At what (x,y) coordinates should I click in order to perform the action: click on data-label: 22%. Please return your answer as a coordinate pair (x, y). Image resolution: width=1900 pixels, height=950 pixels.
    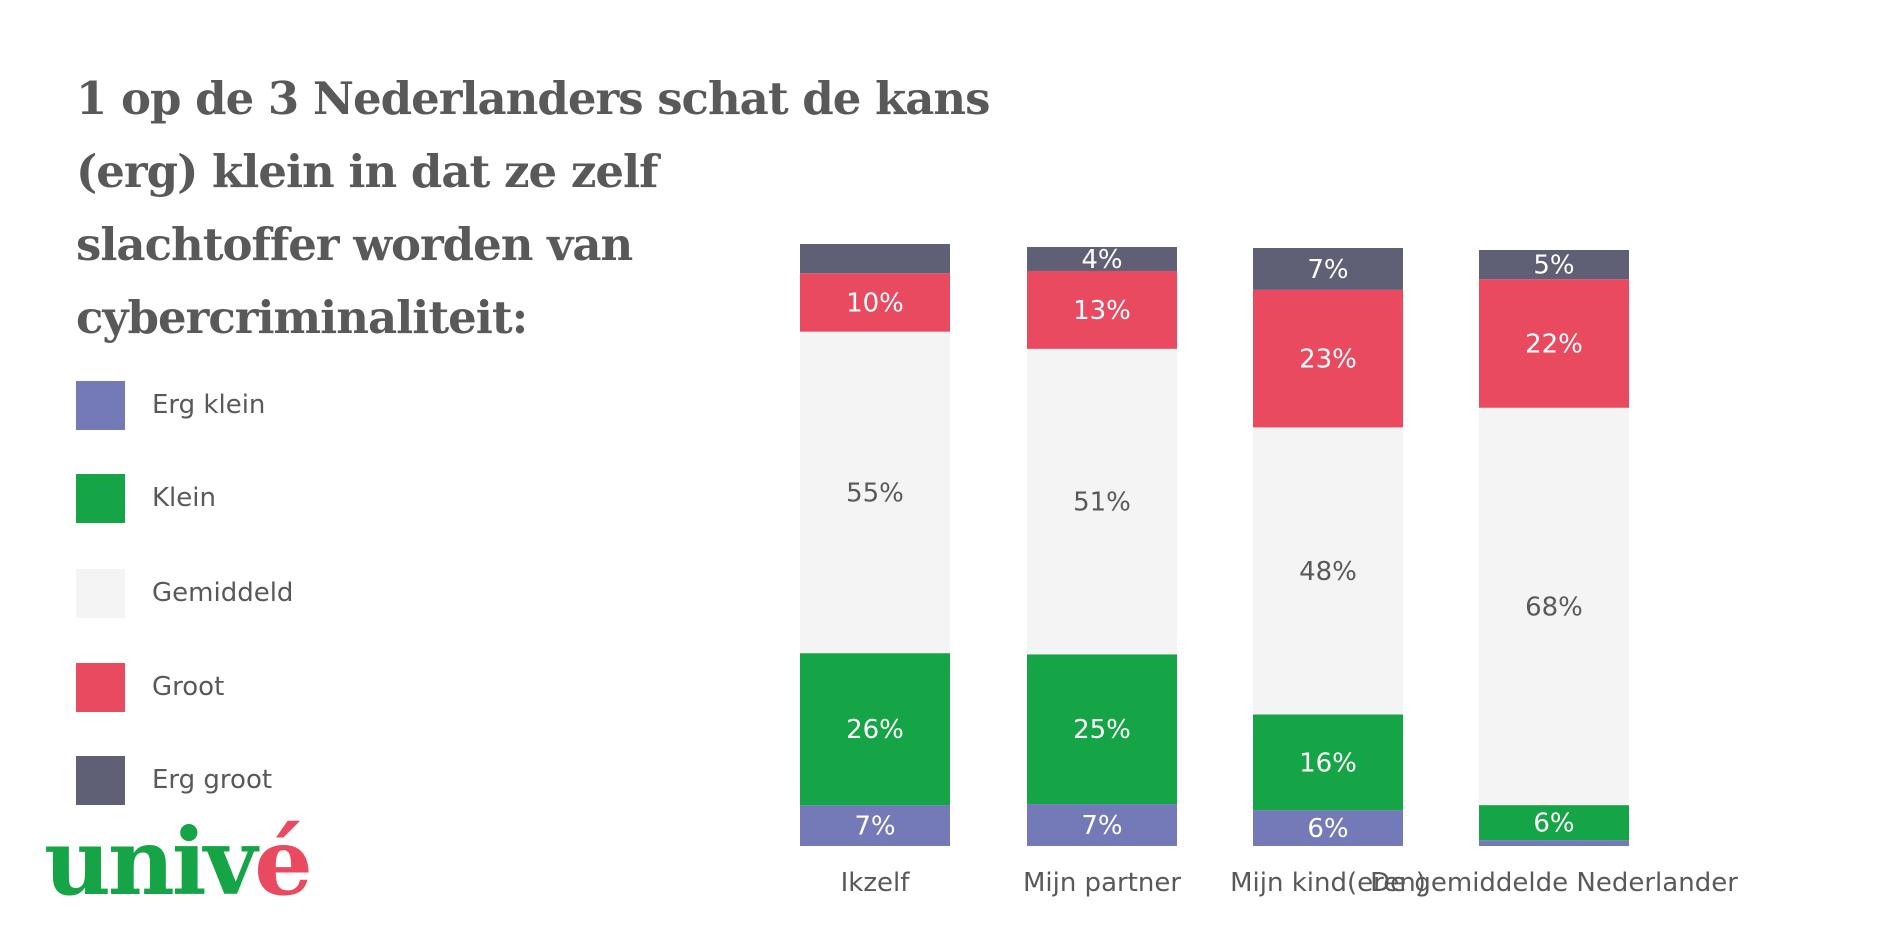
    Looking at the image, I should click on (1554, 344).